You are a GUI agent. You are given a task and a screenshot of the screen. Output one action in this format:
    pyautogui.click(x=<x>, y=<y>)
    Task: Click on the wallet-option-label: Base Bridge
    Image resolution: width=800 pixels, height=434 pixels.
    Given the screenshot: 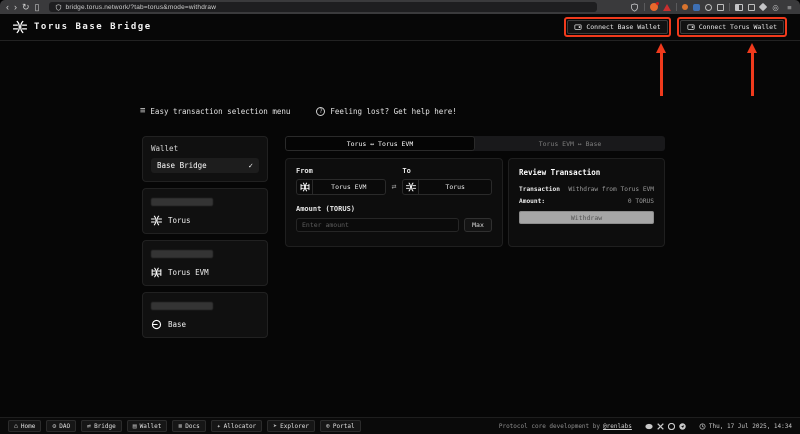 What is the action you would take?
    pyautogui.click(x=182, y=165)
    